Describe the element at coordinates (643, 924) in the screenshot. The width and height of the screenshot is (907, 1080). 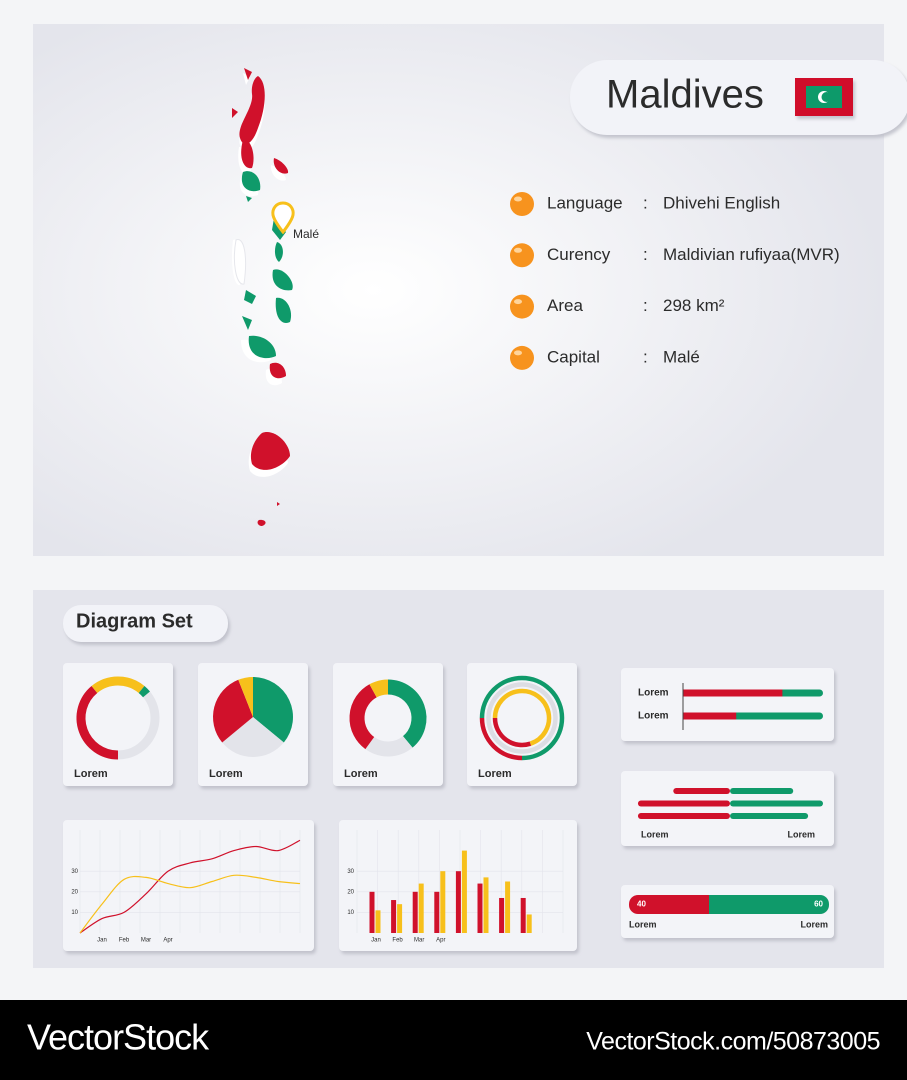
I see `progress-label: Lorem` at that location.